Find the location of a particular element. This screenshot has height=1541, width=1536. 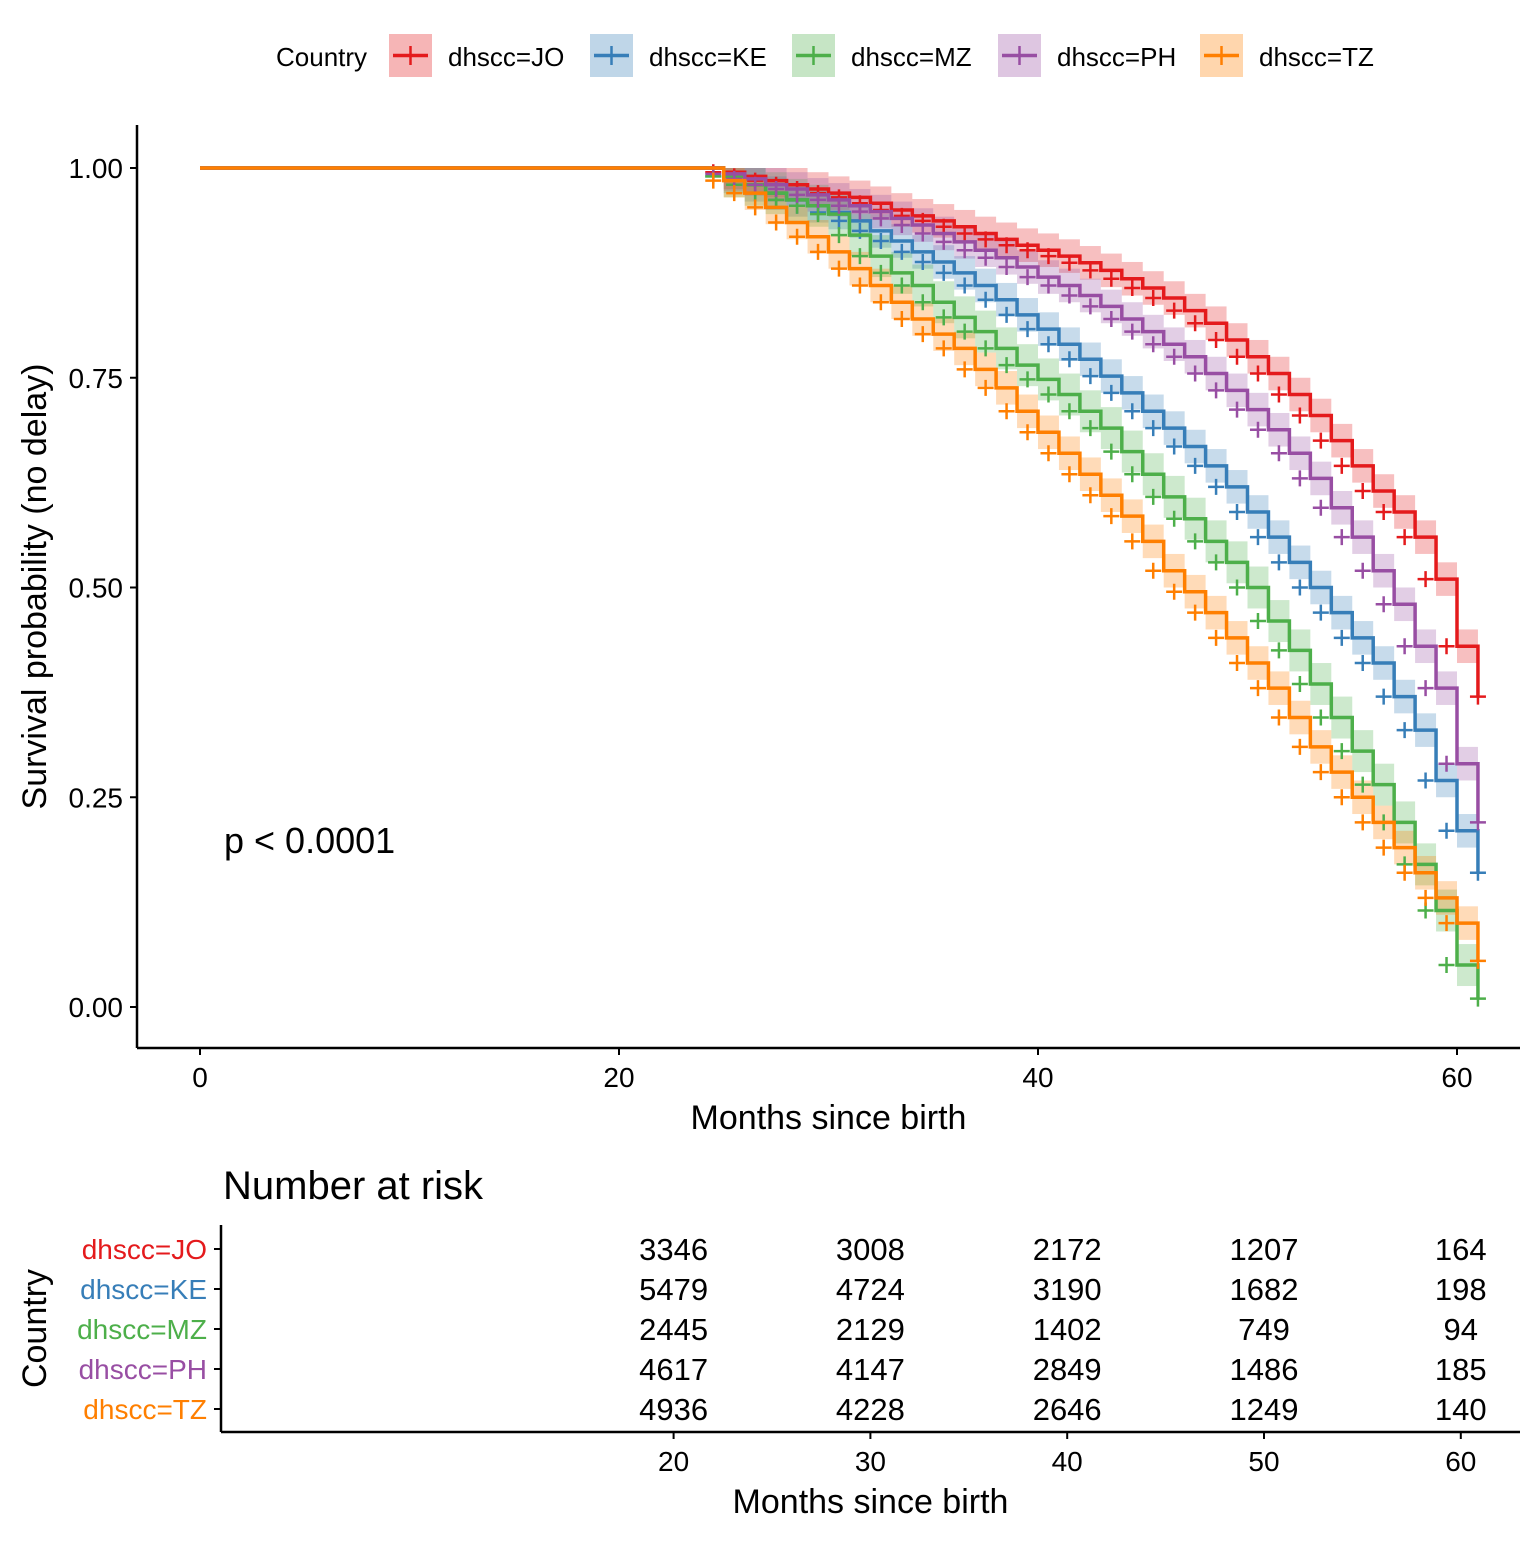

x-tick-label: 40 is located at coordinates (1037, 1077).